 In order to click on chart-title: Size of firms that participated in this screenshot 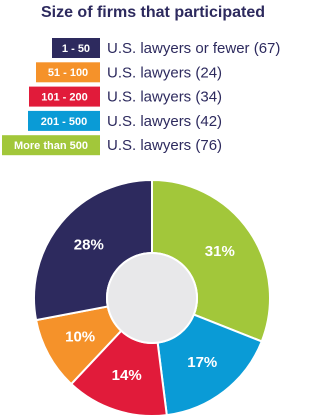, I will do `click(153, 12)`.